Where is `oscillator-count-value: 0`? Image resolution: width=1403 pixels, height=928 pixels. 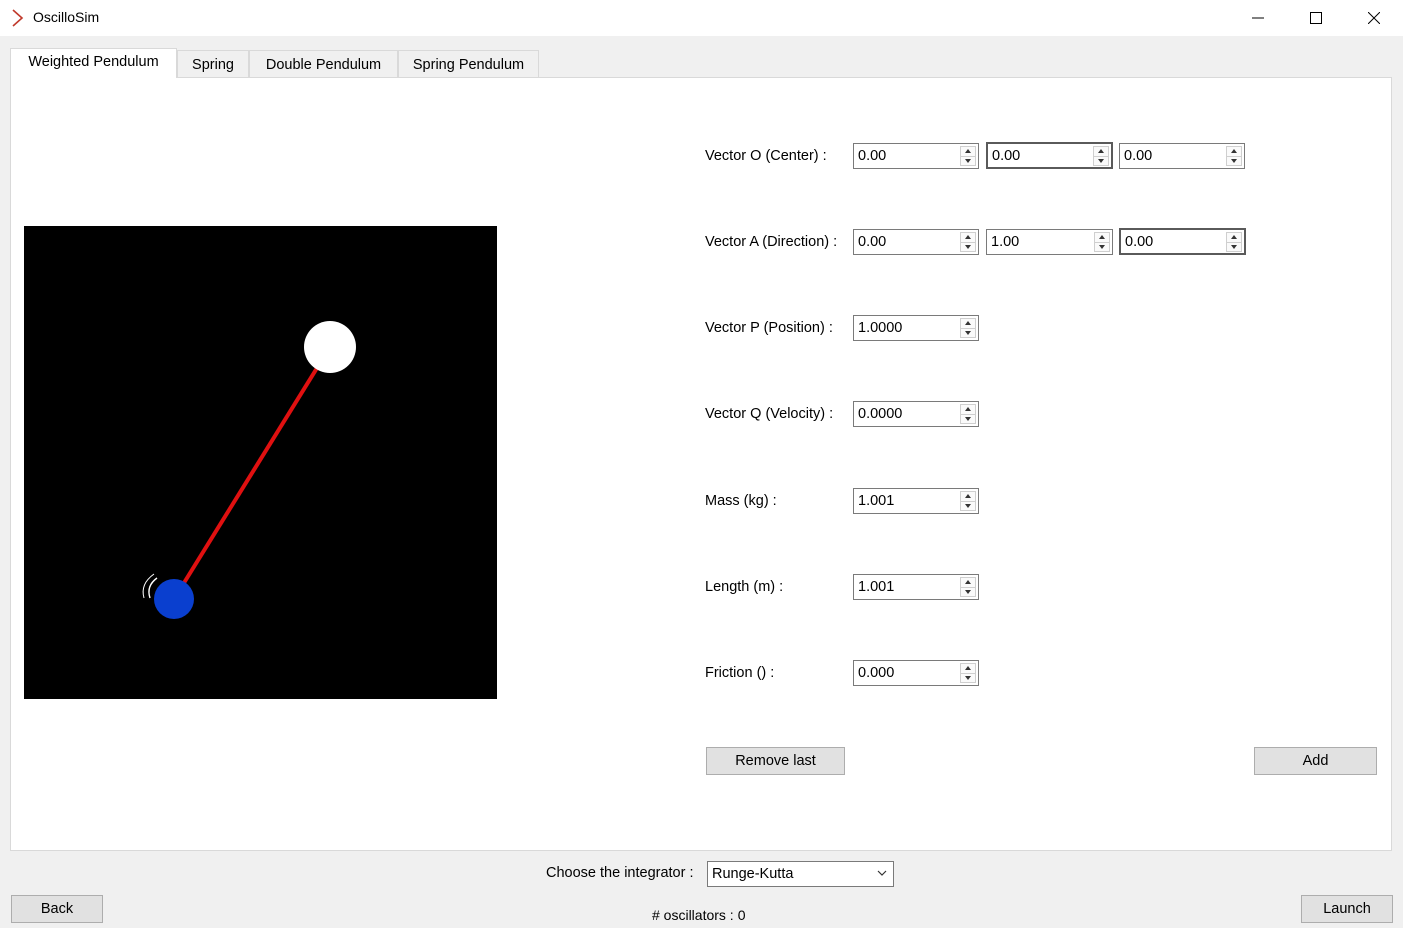
oscillator-count-value: 0 is located at coordinates (741, 915).